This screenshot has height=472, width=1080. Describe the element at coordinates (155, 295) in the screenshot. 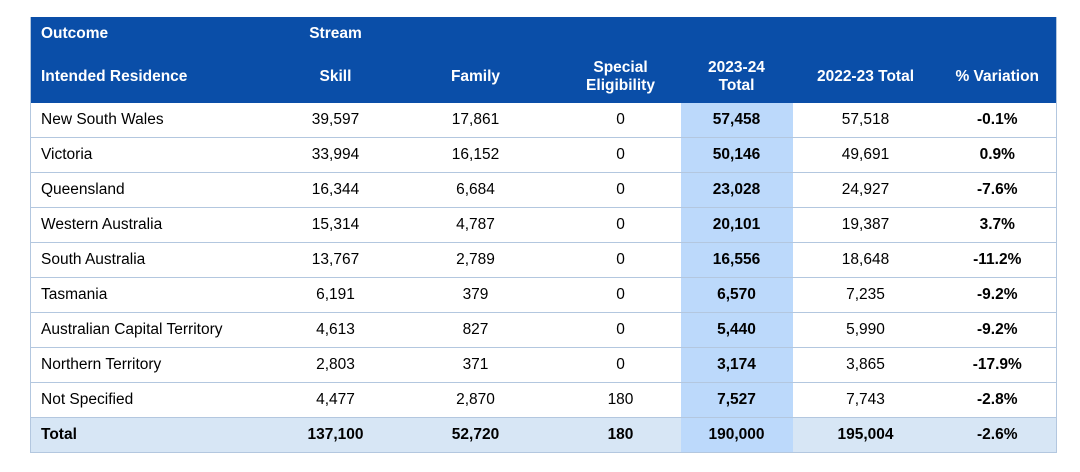

I see `cell-state: Tasmania` at that location.